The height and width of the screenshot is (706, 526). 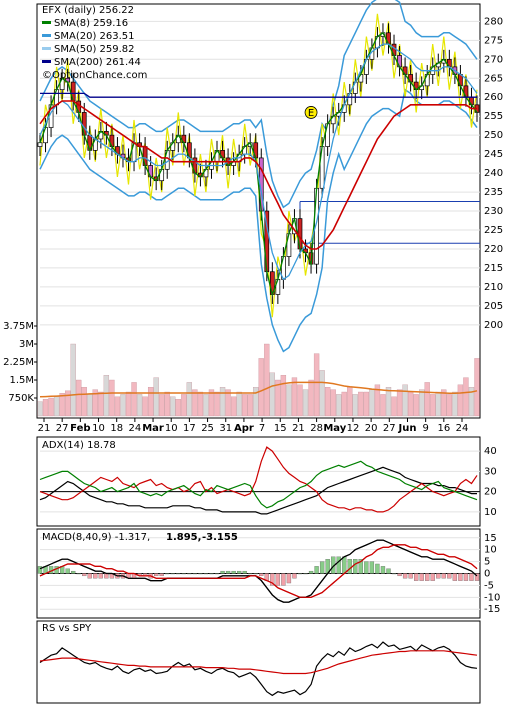 What do you see at coordinates (493, 116) in the screenshot?
I see `price-tick-label: 255` at bounding box center [493, 116].